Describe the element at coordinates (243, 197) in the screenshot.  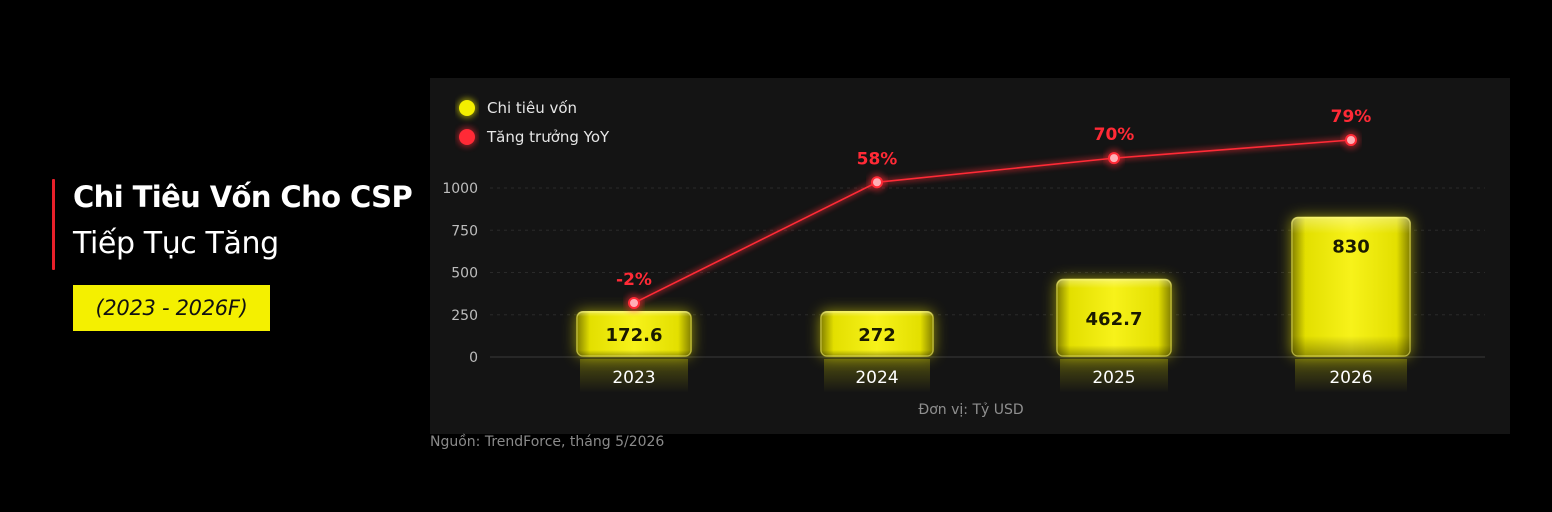
I see `chart-title: Chi Tiêu Vốn Cho CSP` at that location.